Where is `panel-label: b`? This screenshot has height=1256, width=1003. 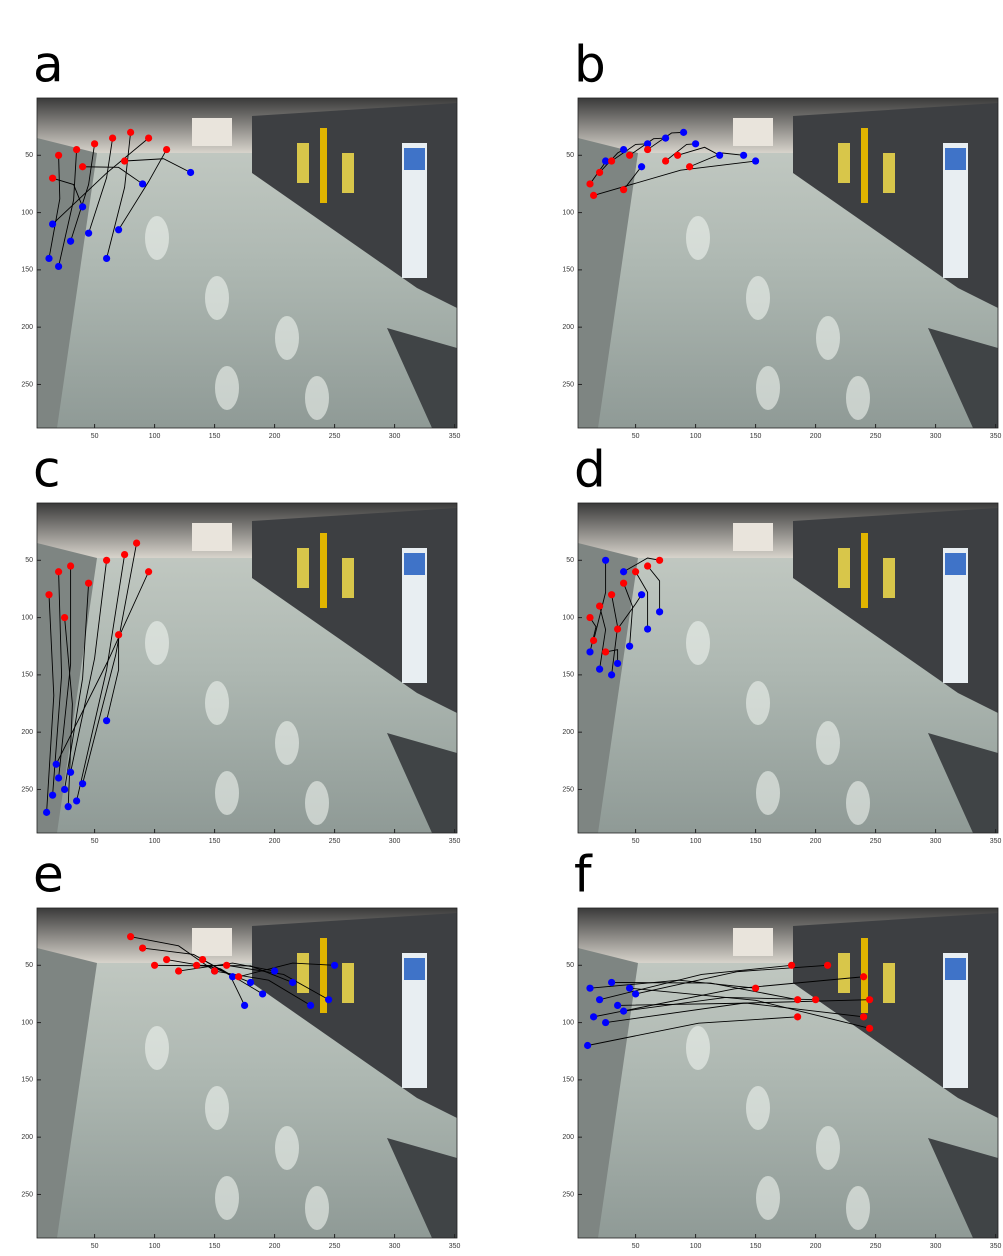 panel-label: b is located at coordinates (590, 65).